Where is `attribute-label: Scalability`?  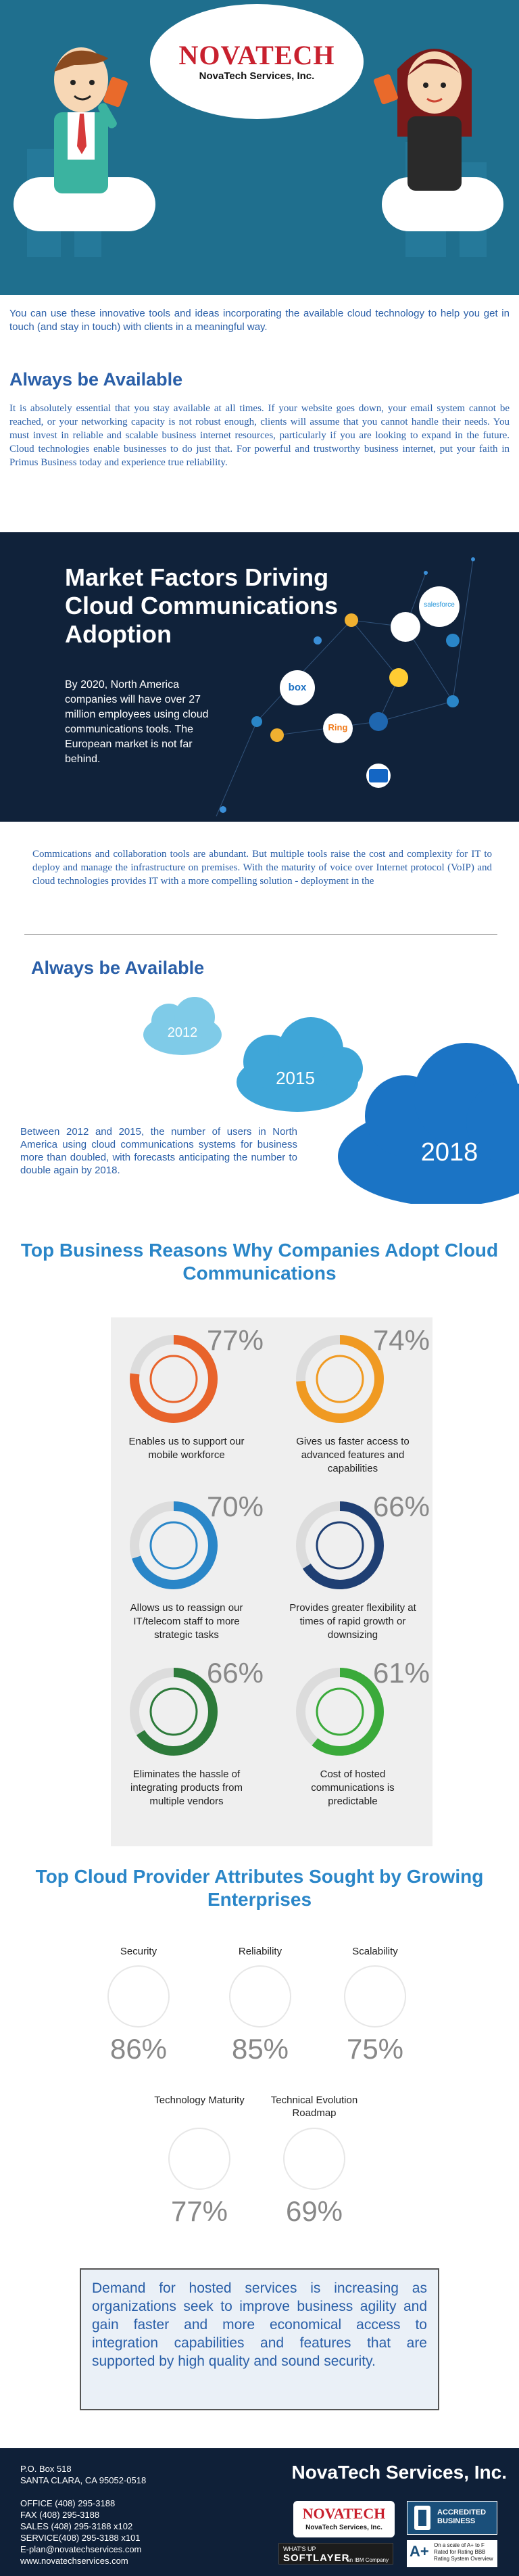 attribute-label: Scalability is located at coordinates (375, 1951).